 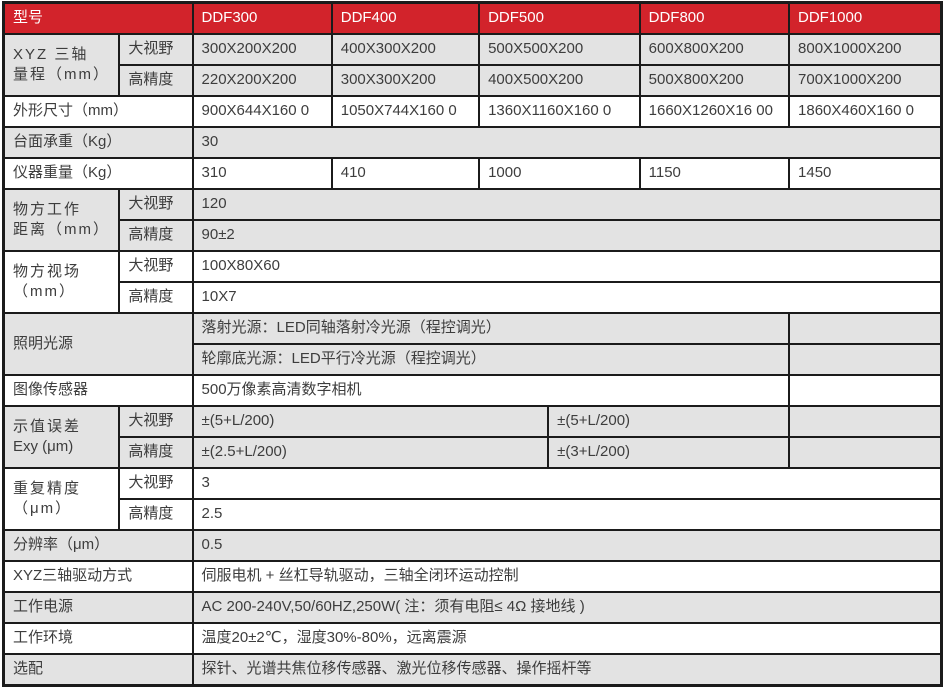 What do you see at coordinates (491, 390) in the screenshot?
I see `image-sensor-value: 500万像素高清数字相机` at bounding box center [491, 390].